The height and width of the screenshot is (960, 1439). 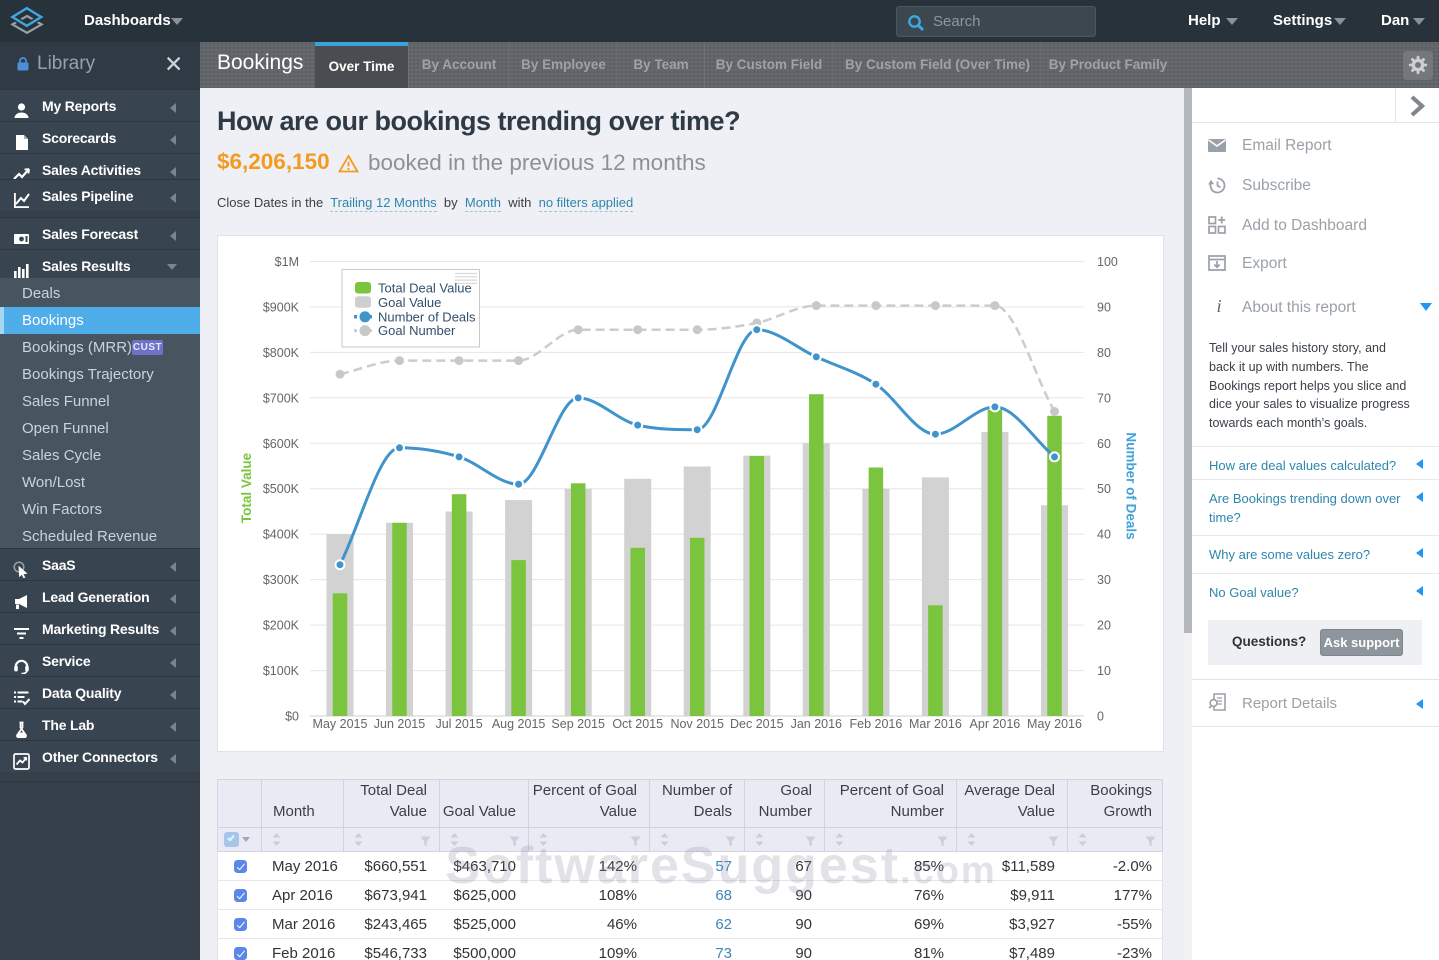 I want to click on svg-text: $300K, so click(x=281, y=580).